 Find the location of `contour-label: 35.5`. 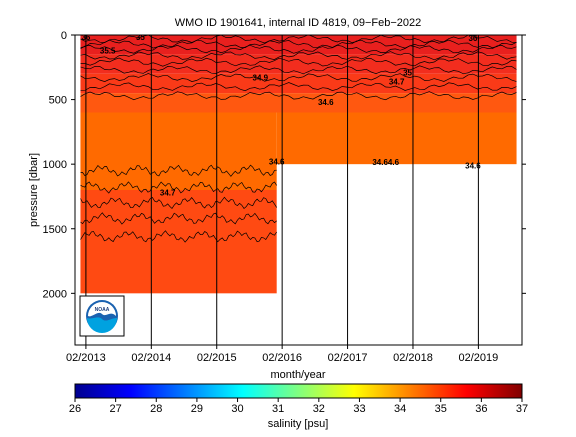

contour-label: 35.5 is located at coordinates (108, 51).